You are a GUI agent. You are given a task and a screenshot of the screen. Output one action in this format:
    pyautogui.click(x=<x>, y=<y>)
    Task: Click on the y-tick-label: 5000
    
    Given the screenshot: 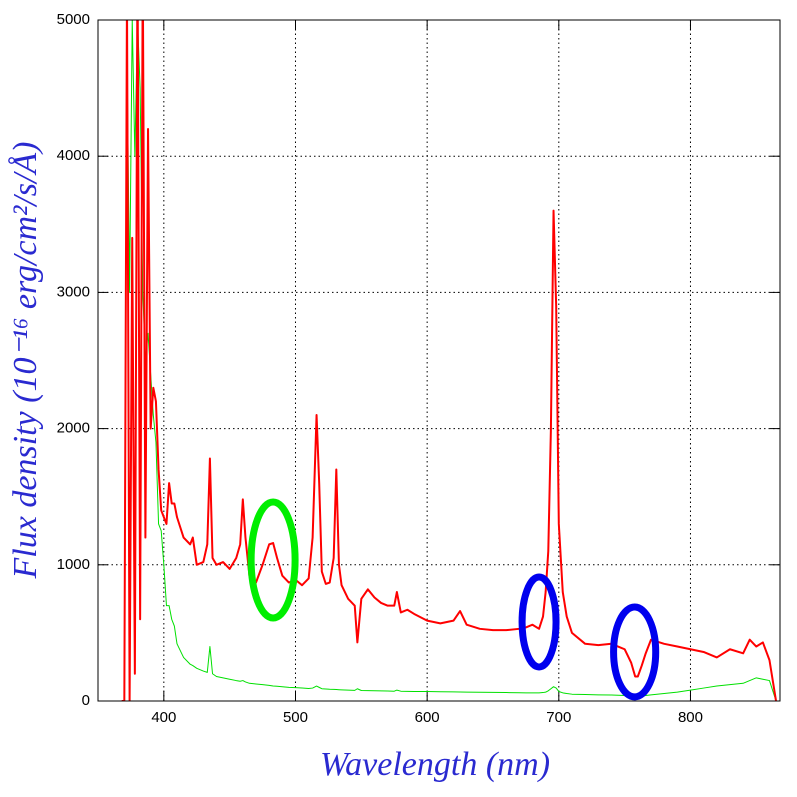 What is the action you would take?
    pyautogui.click(x=73, y=19)
    